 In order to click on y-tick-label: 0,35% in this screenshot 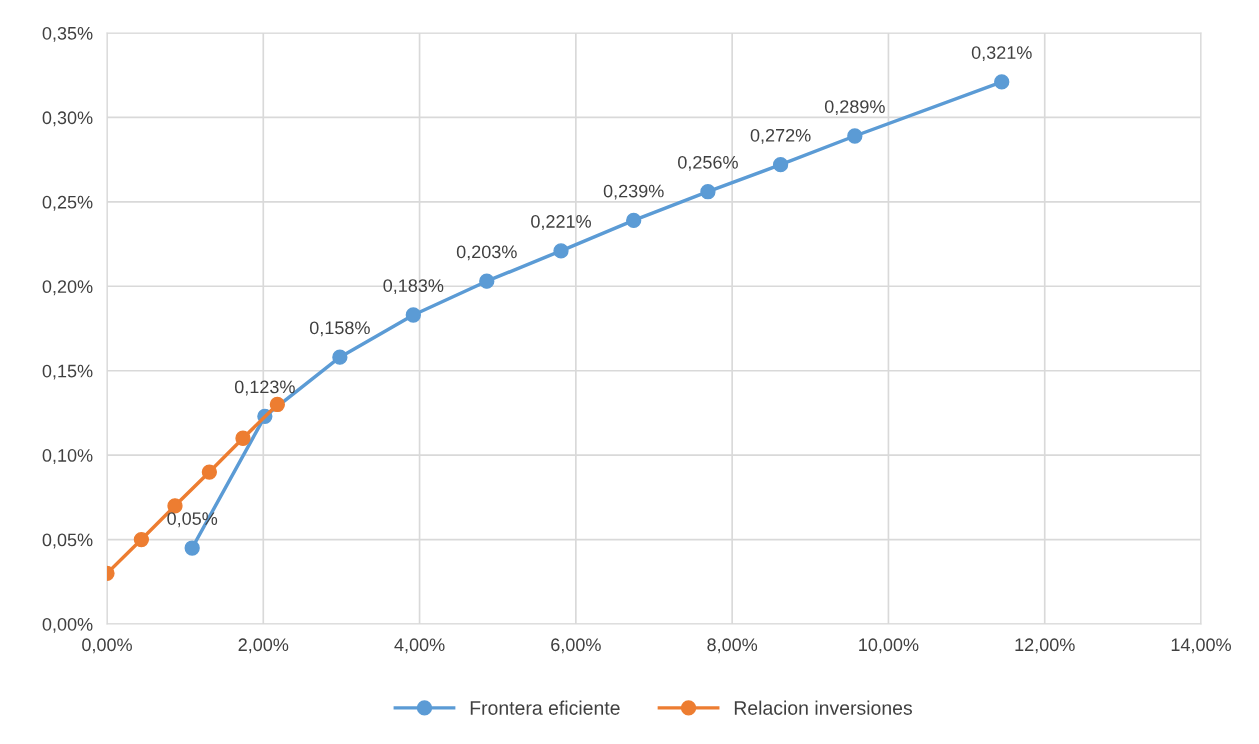, I will do `click(67, 34)`.